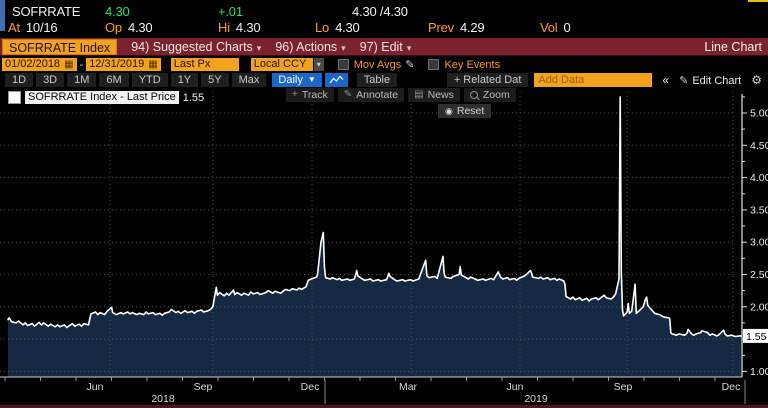 Image resolution: width=768 pixels, height=408 pixels. What do you see at coordinates (756, 80) in the screenshot?
I see `gear-icon: ⚙` at bounding box center [756, 80].